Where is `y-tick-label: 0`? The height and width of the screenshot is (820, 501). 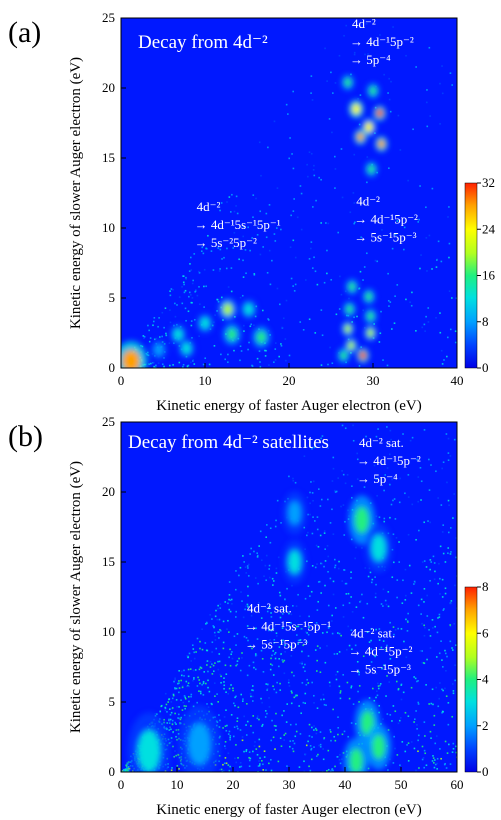 y-tick-label: 0 is located at coordinates (112, 367).